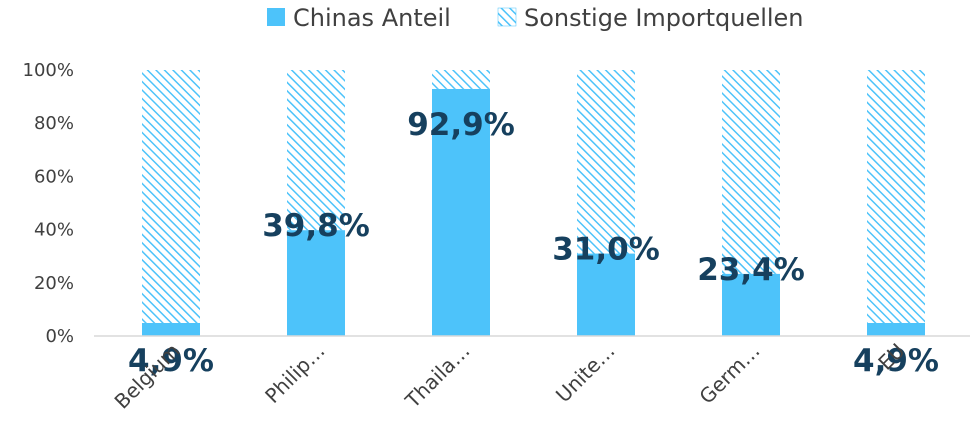  What do you see at coordinates (48, 70) in the screenshot?
I see `y-tick-label: 100%` at bounding box center [48, 70].